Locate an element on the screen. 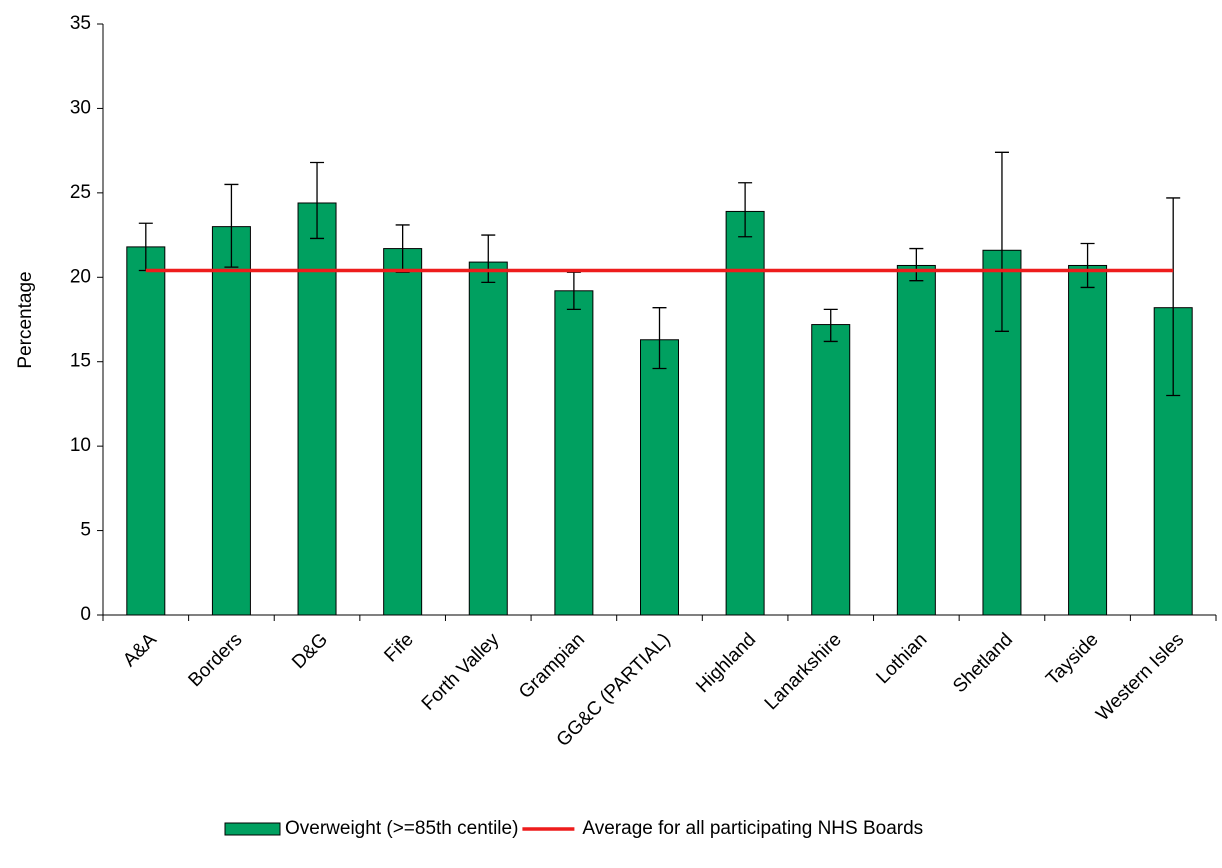  y-tick-label: 35 is located at coordinates (80, 23).